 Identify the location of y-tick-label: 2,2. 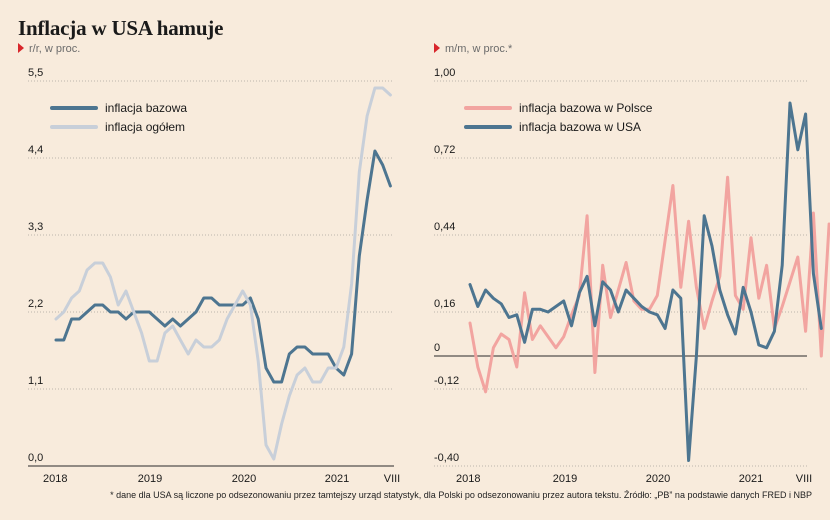
(35, 304).